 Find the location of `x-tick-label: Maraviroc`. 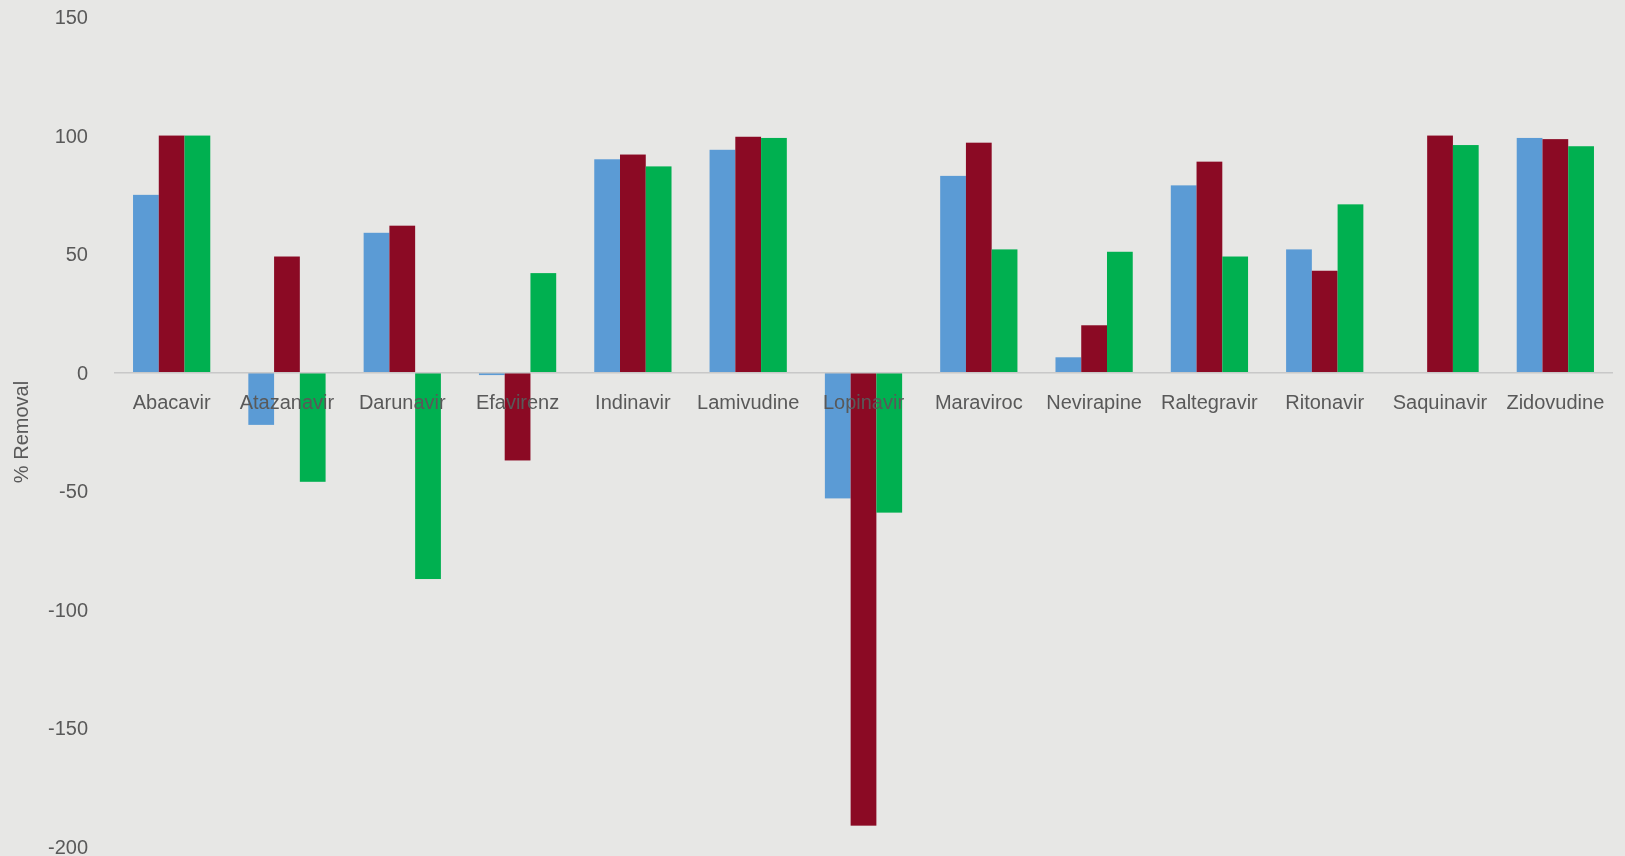

x-tick-label: Maraviroc is located at coordinates (978, 401).